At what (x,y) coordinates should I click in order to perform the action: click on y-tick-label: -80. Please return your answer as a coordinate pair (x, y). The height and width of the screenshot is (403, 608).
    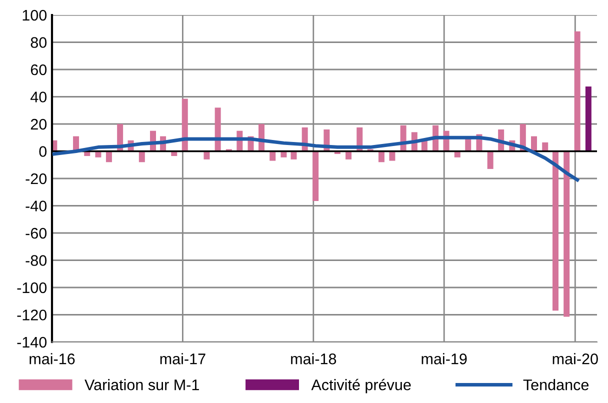
    Looking at the image, I should click on (36, 260).